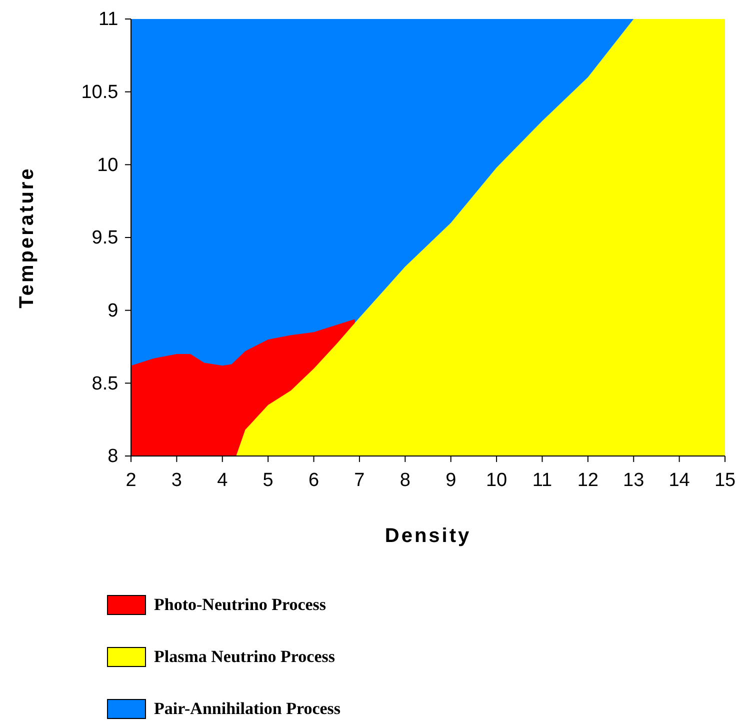 This screenshot has height=723, width=747. Describe the element at coordinates (113, 311) in the screenshot. I see `y-tick-label: 9` at that location.